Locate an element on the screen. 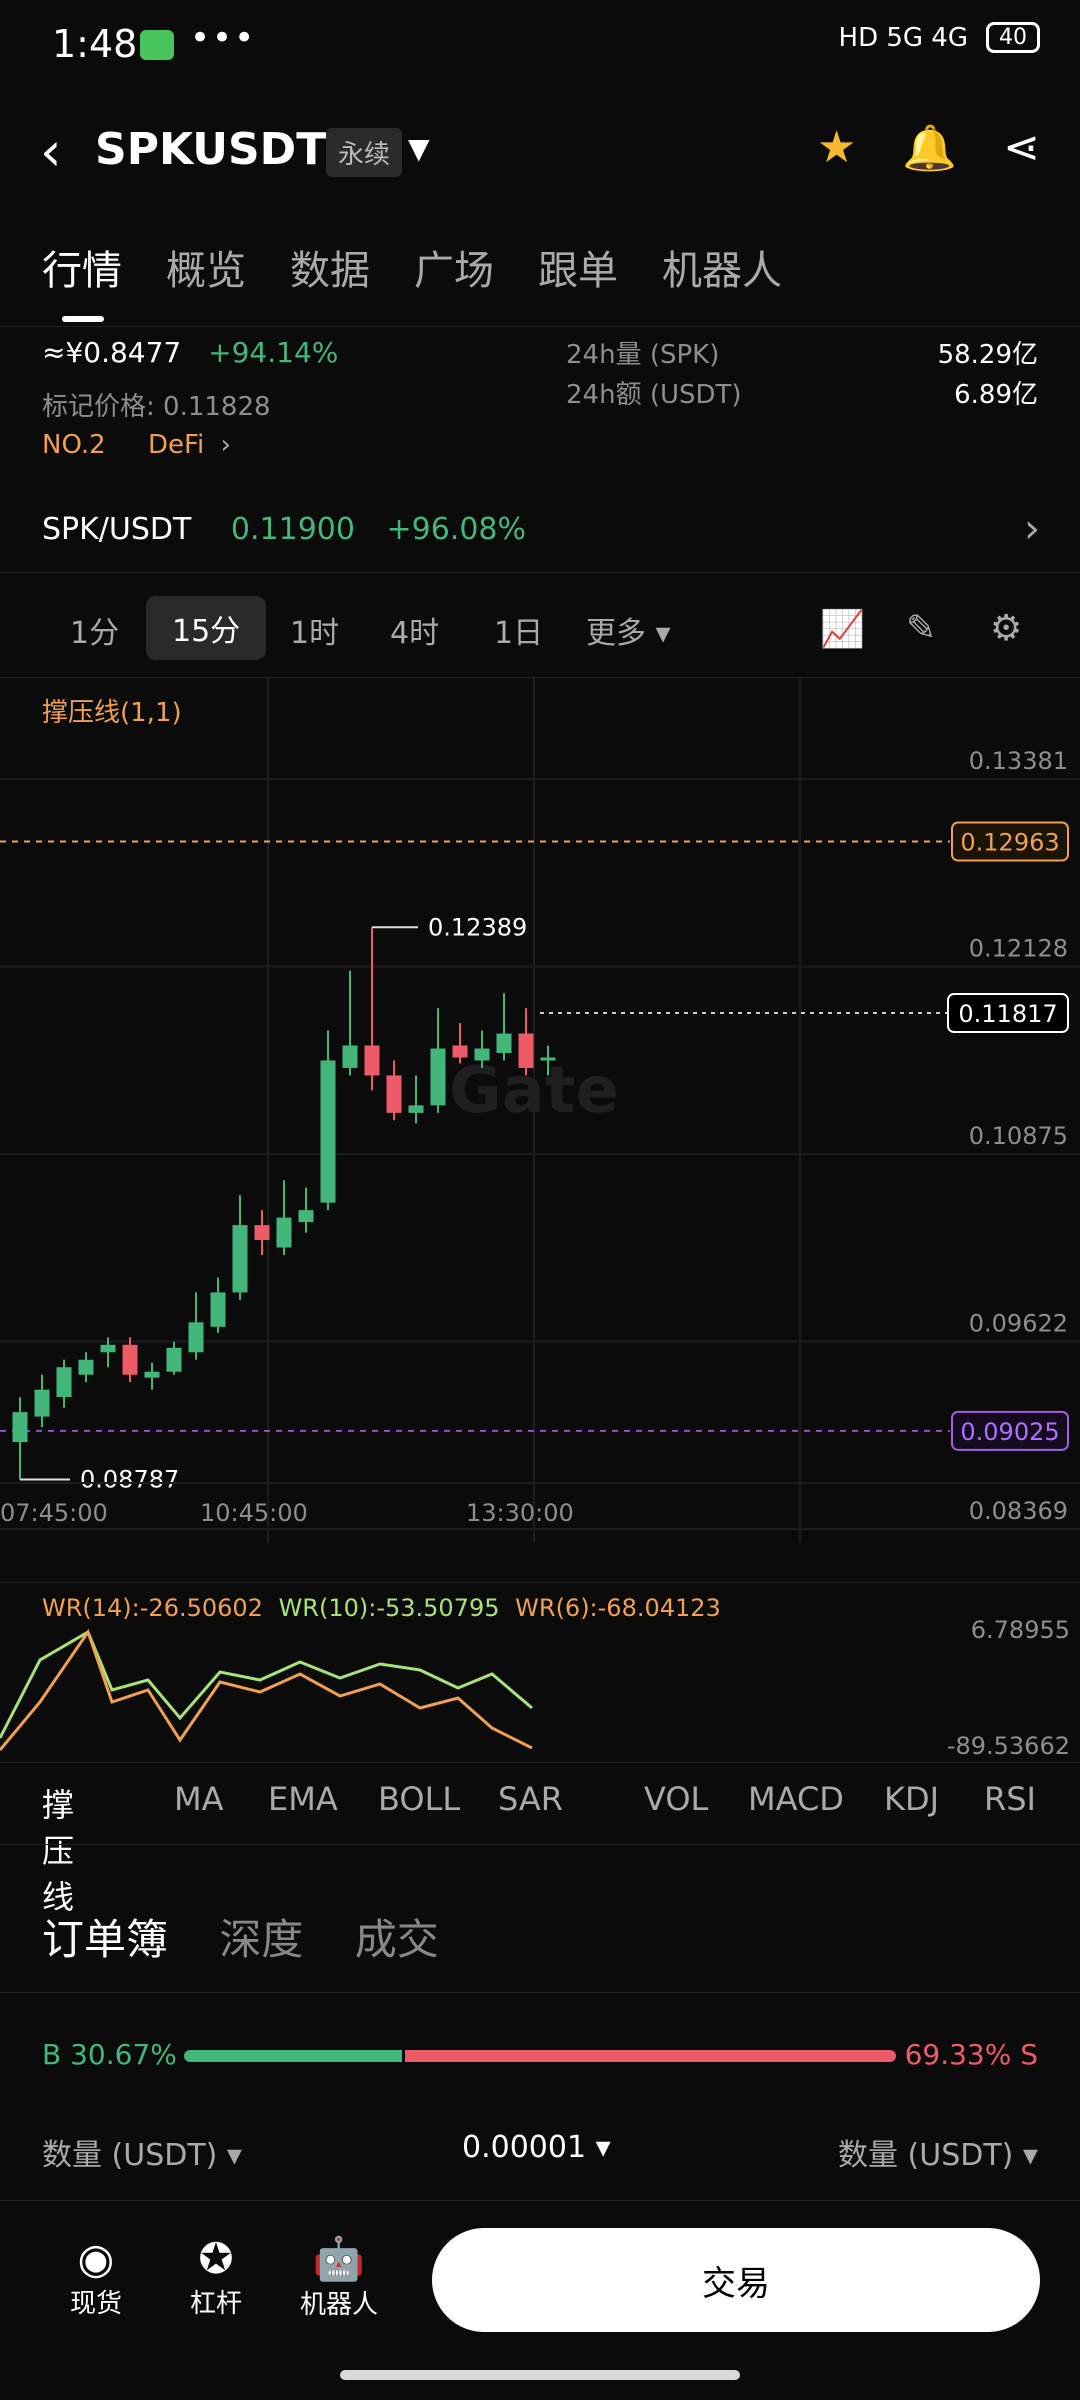 The width and height of the screenshot is (1080, 2400). tab-data: 数据 is located at coordinates (330, 271).